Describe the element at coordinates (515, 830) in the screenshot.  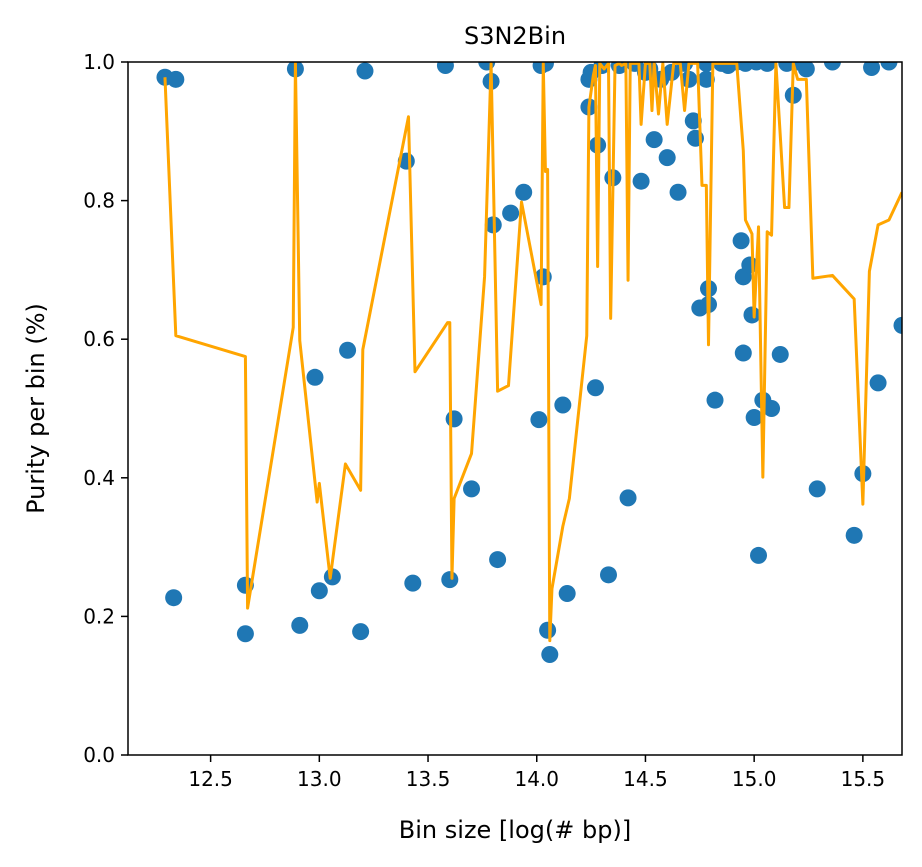
I see `x-axis-title: Bin size [log(# bp)]` at that location.